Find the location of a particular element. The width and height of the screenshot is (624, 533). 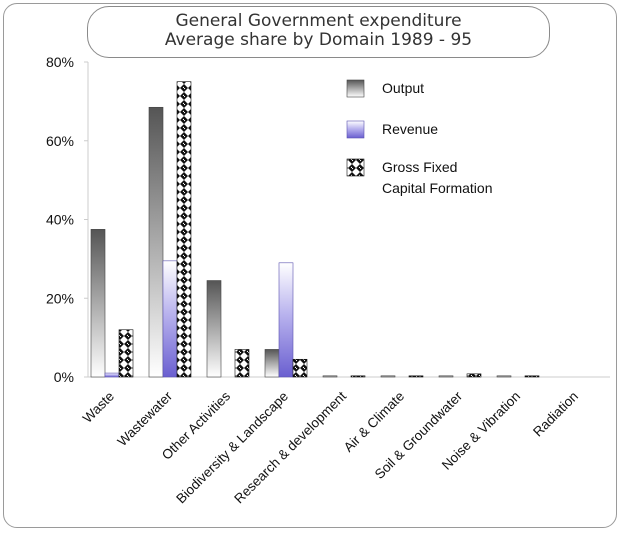

category-label: Wastewater is located at coordinates (144, 418).